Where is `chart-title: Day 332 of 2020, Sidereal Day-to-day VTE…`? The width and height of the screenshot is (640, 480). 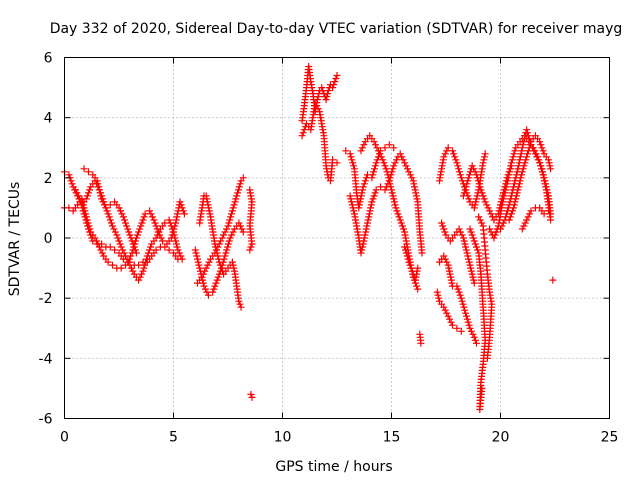
chart-title: Day 332 of 2020, Sidereal Day-to-day VTE… is located at coordinates (336, 29).